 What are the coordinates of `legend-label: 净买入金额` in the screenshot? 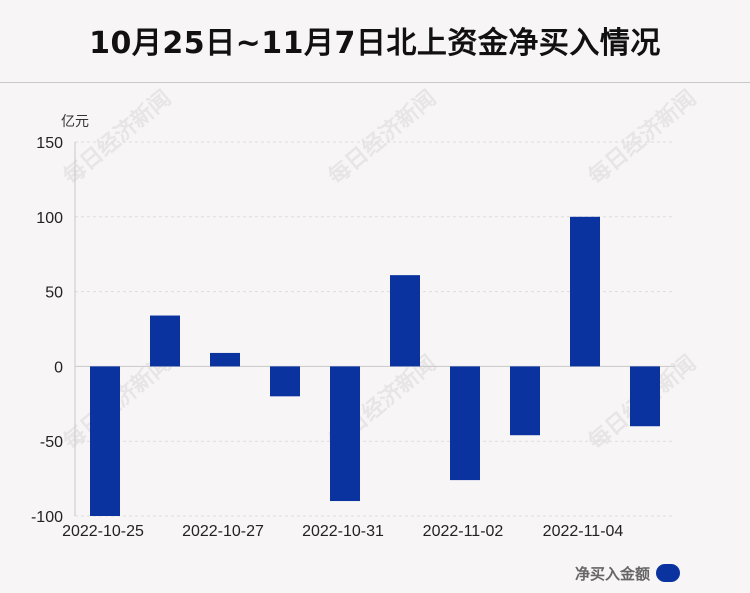 It's located at (613, 573).